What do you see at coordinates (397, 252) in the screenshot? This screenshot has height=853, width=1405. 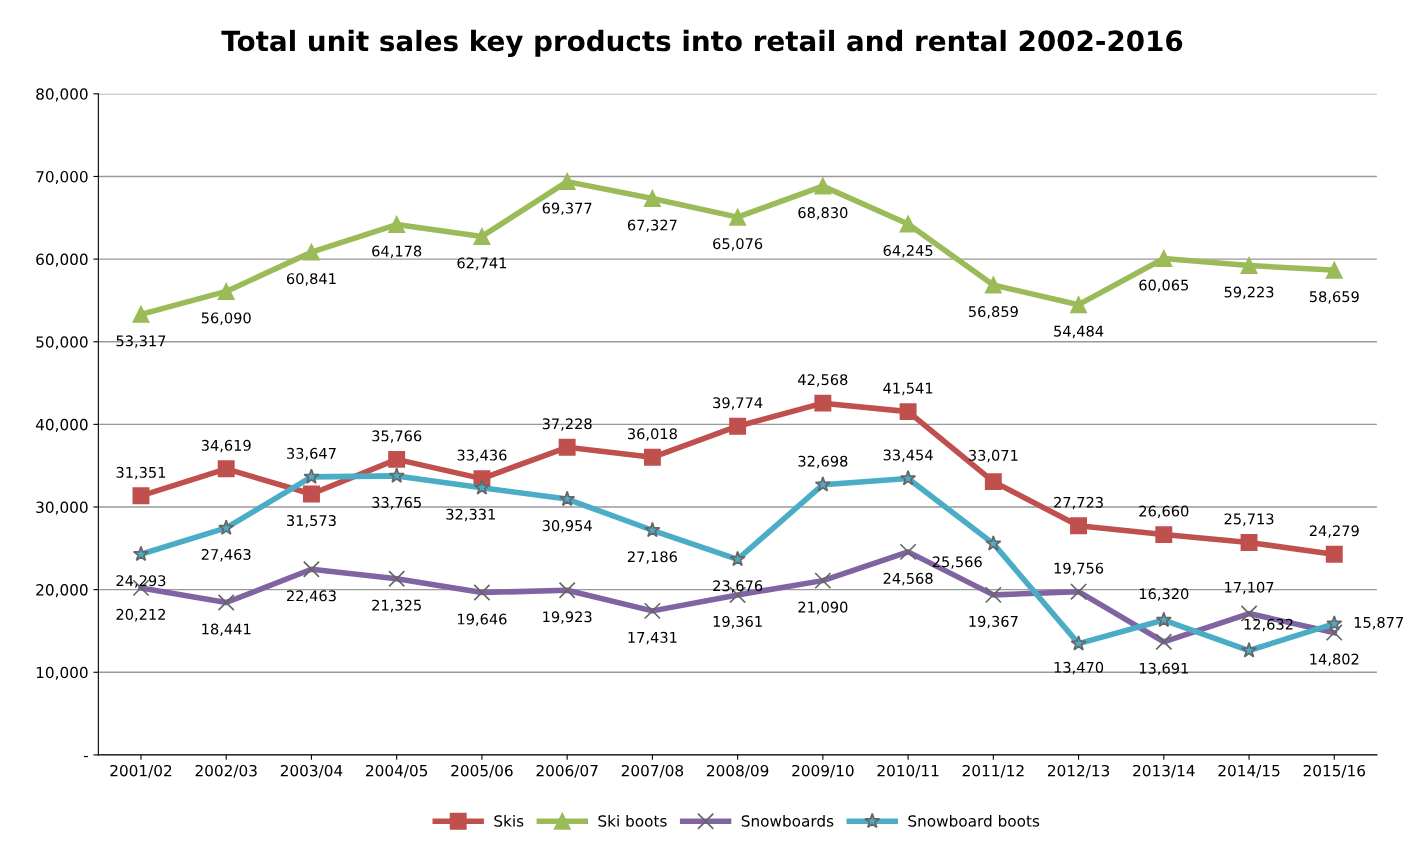 I see `data-label: 64,178` at bounding box center [397, 252].